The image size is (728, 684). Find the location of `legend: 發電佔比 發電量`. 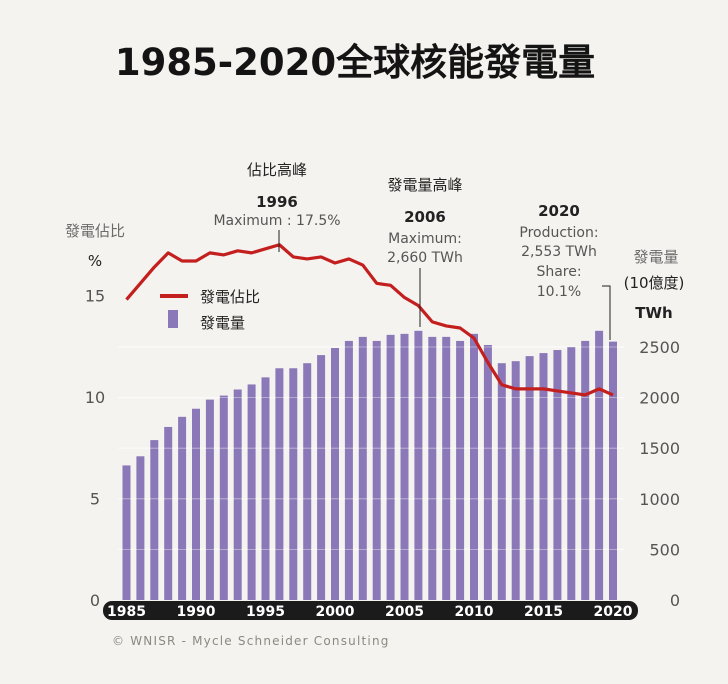

legend: 發電佔比 發電量 is located at coordinates (210, 310).